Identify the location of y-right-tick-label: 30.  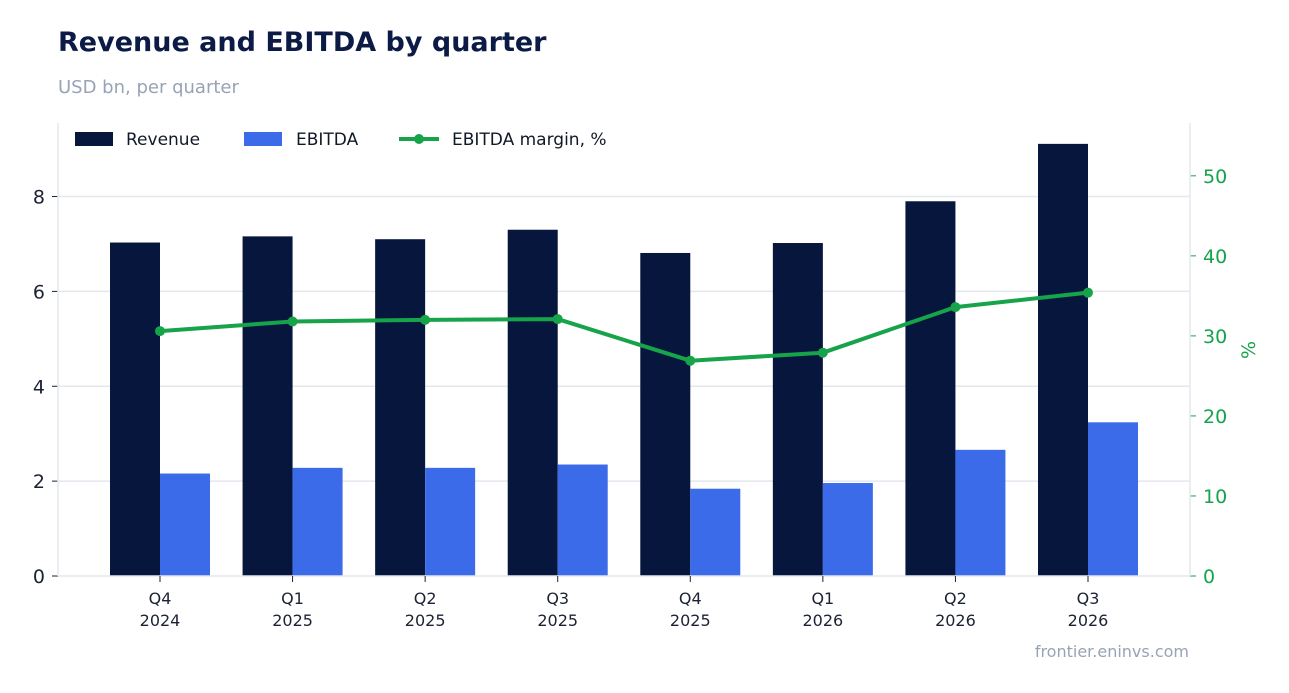
(1215, 337).